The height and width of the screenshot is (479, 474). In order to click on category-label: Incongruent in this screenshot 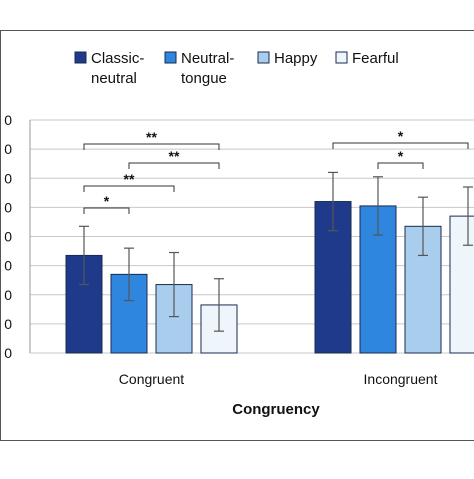, I will do `click(401, 379)`.